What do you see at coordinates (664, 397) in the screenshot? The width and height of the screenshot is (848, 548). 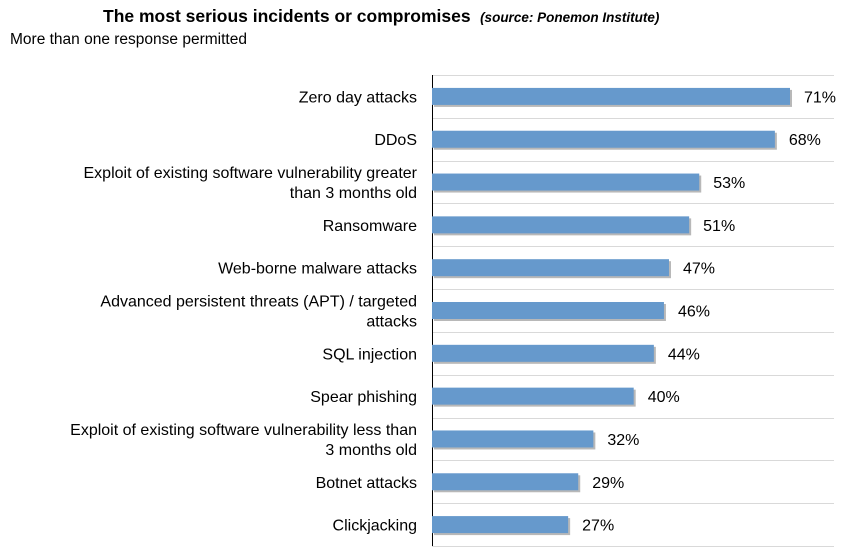 I see `value-label: 40%` at bounding box center [664, 397].